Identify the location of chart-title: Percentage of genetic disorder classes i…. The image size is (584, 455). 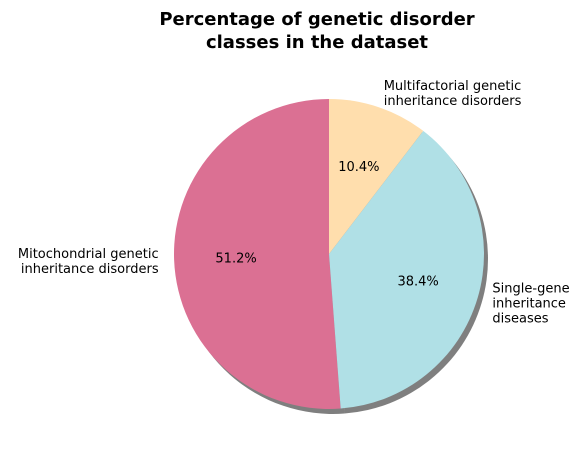
(316, 31).